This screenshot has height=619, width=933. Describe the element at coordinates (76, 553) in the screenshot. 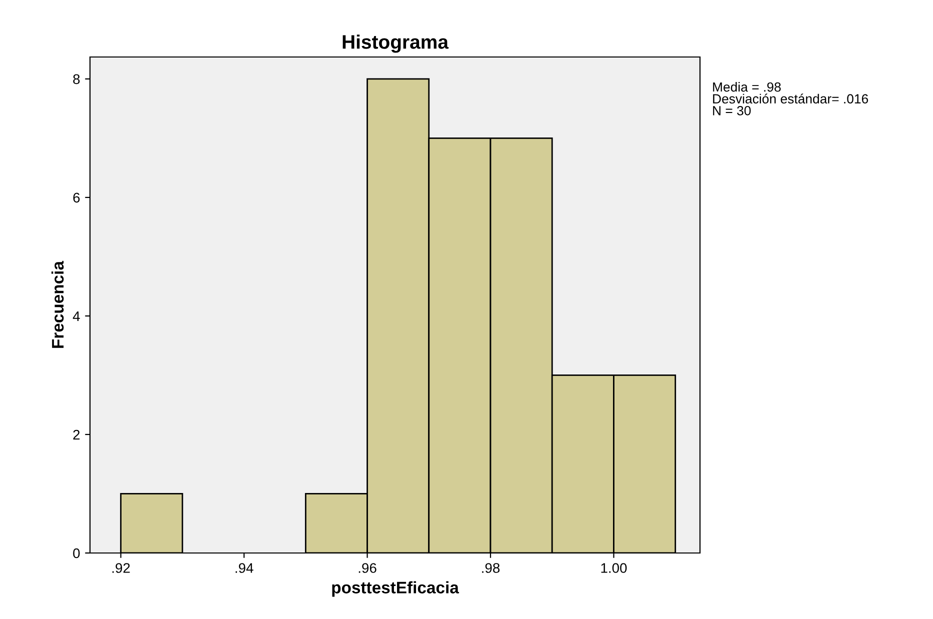

I see `y-tick-label: 0` at that location.